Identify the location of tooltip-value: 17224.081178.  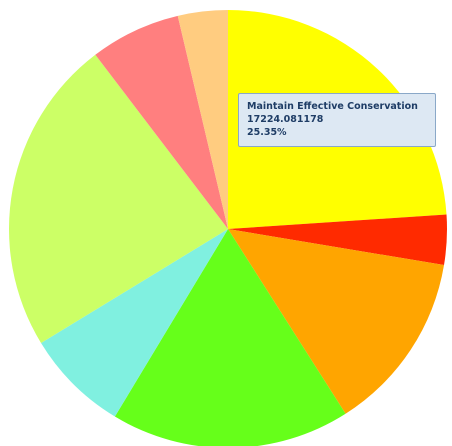
(285, 119).